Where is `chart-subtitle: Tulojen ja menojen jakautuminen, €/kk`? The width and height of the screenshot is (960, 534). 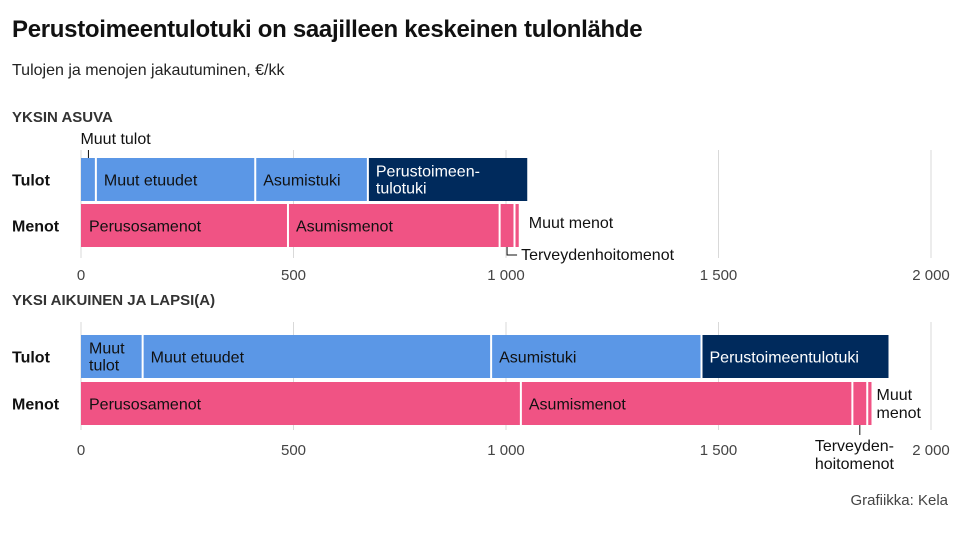
chart-subtitle: Tulojen ja menojen jakautuminen, €/kk is located at coordinates (148, 70).